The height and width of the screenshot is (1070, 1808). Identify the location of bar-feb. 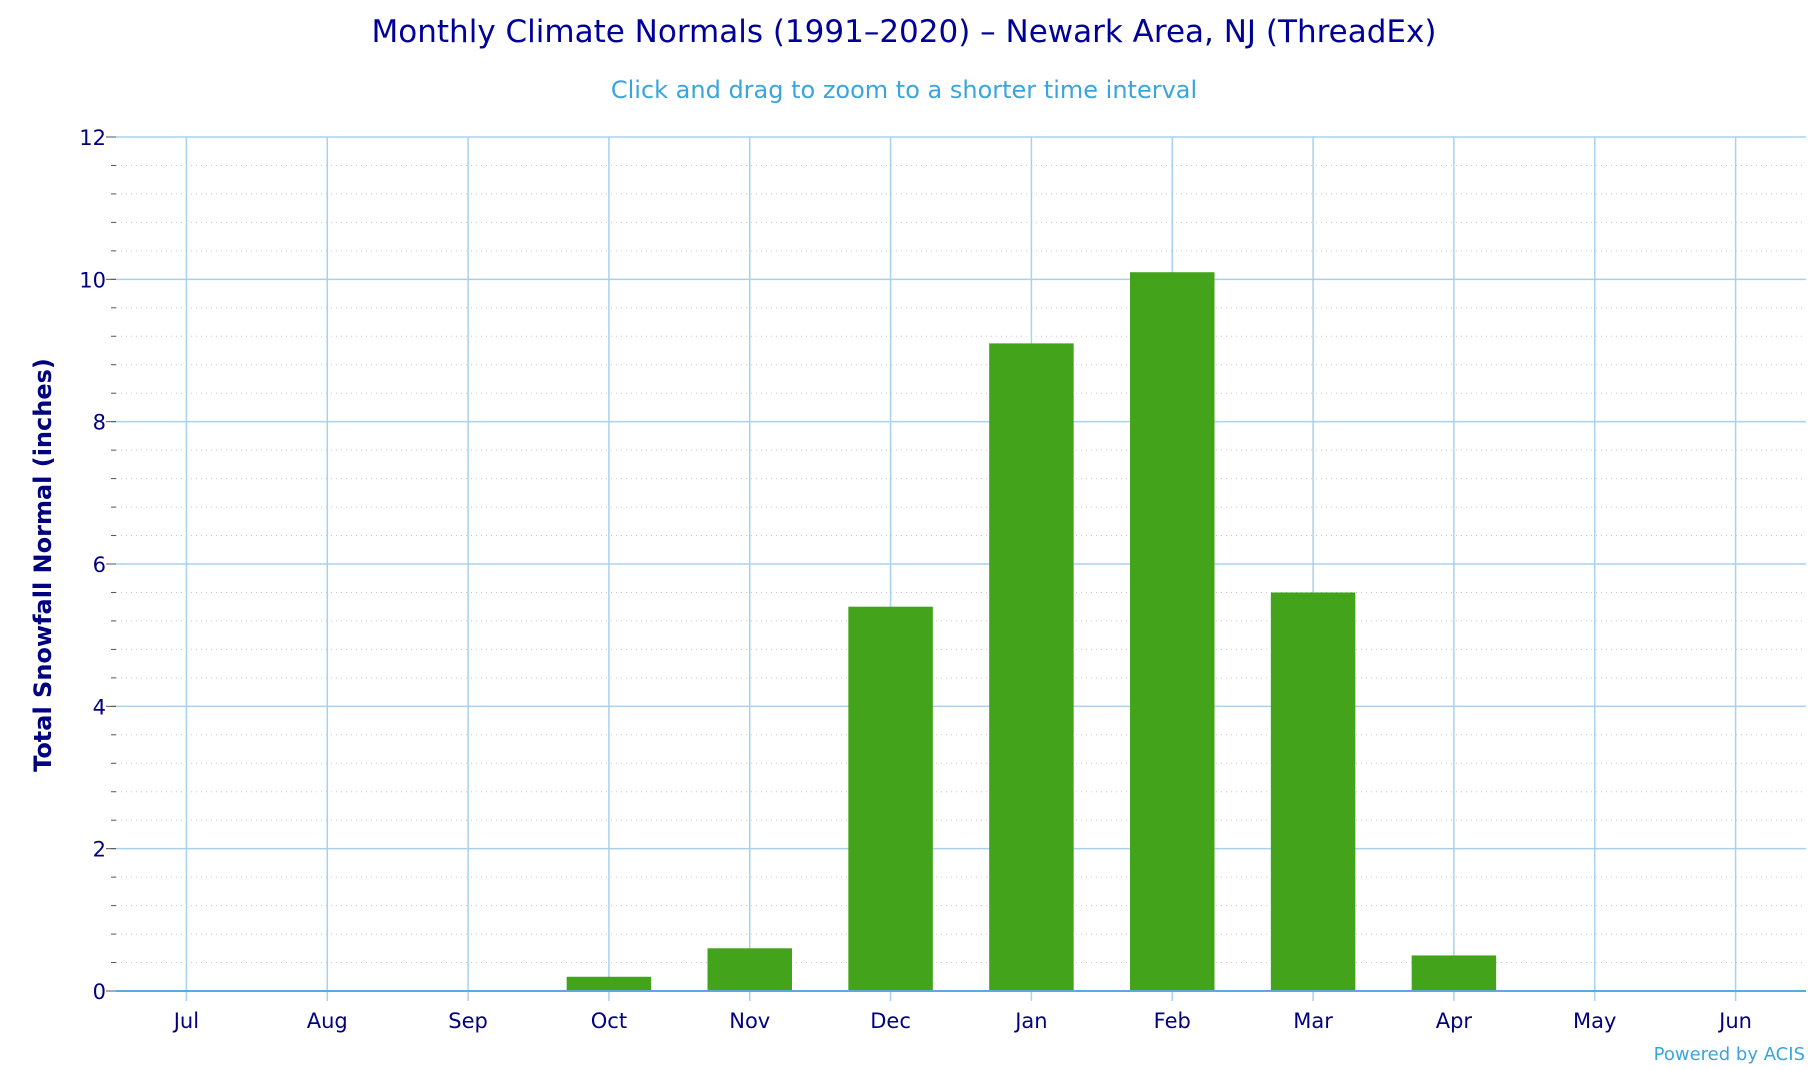
(1172, 631).